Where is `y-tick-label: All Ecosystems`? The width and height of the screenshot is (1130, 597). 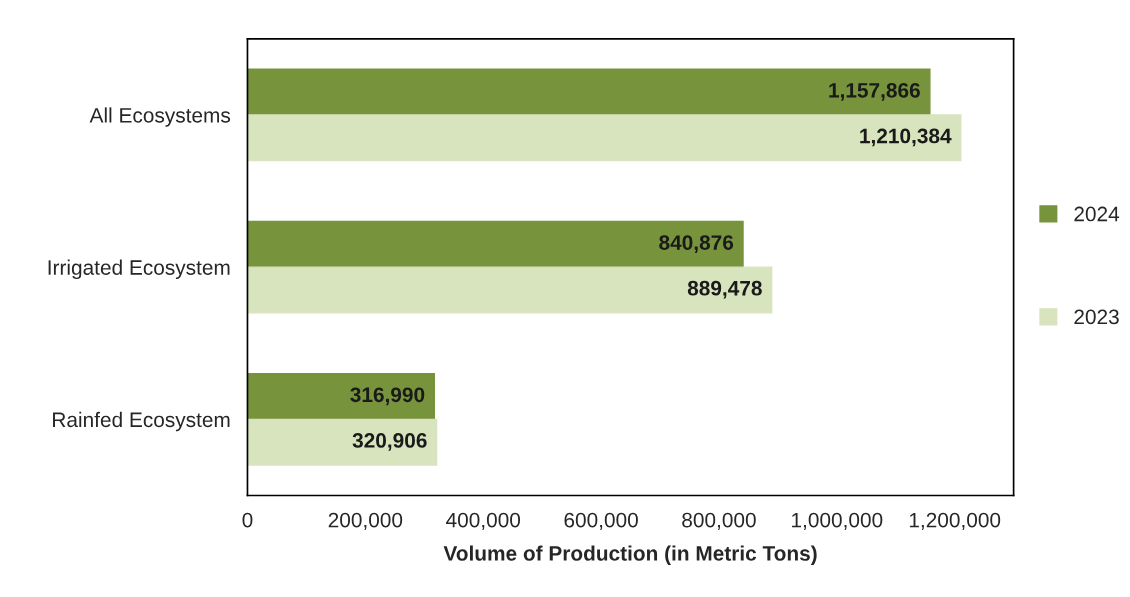 y-tick-label: All Ecosystems is located at coordinates (160, 117).